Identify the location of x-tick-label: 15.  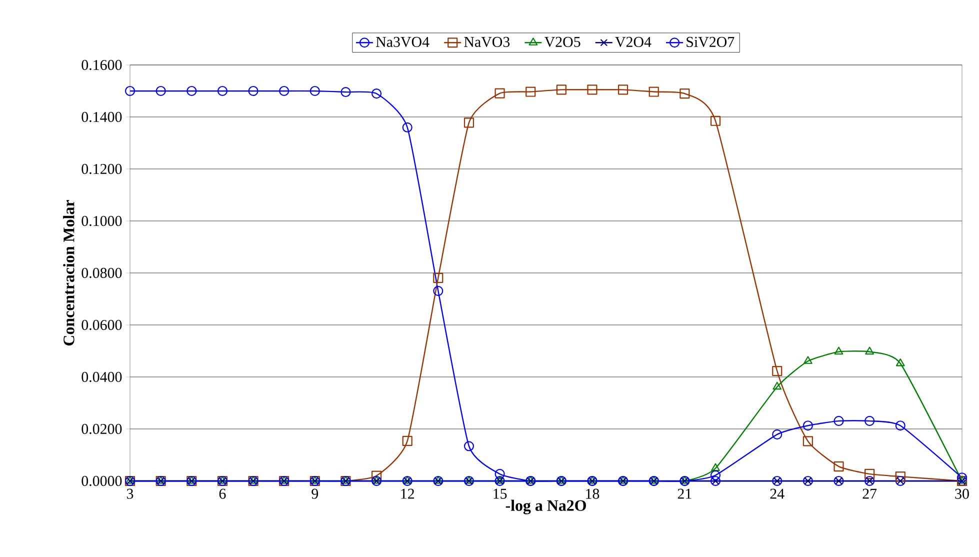
(500, 493).